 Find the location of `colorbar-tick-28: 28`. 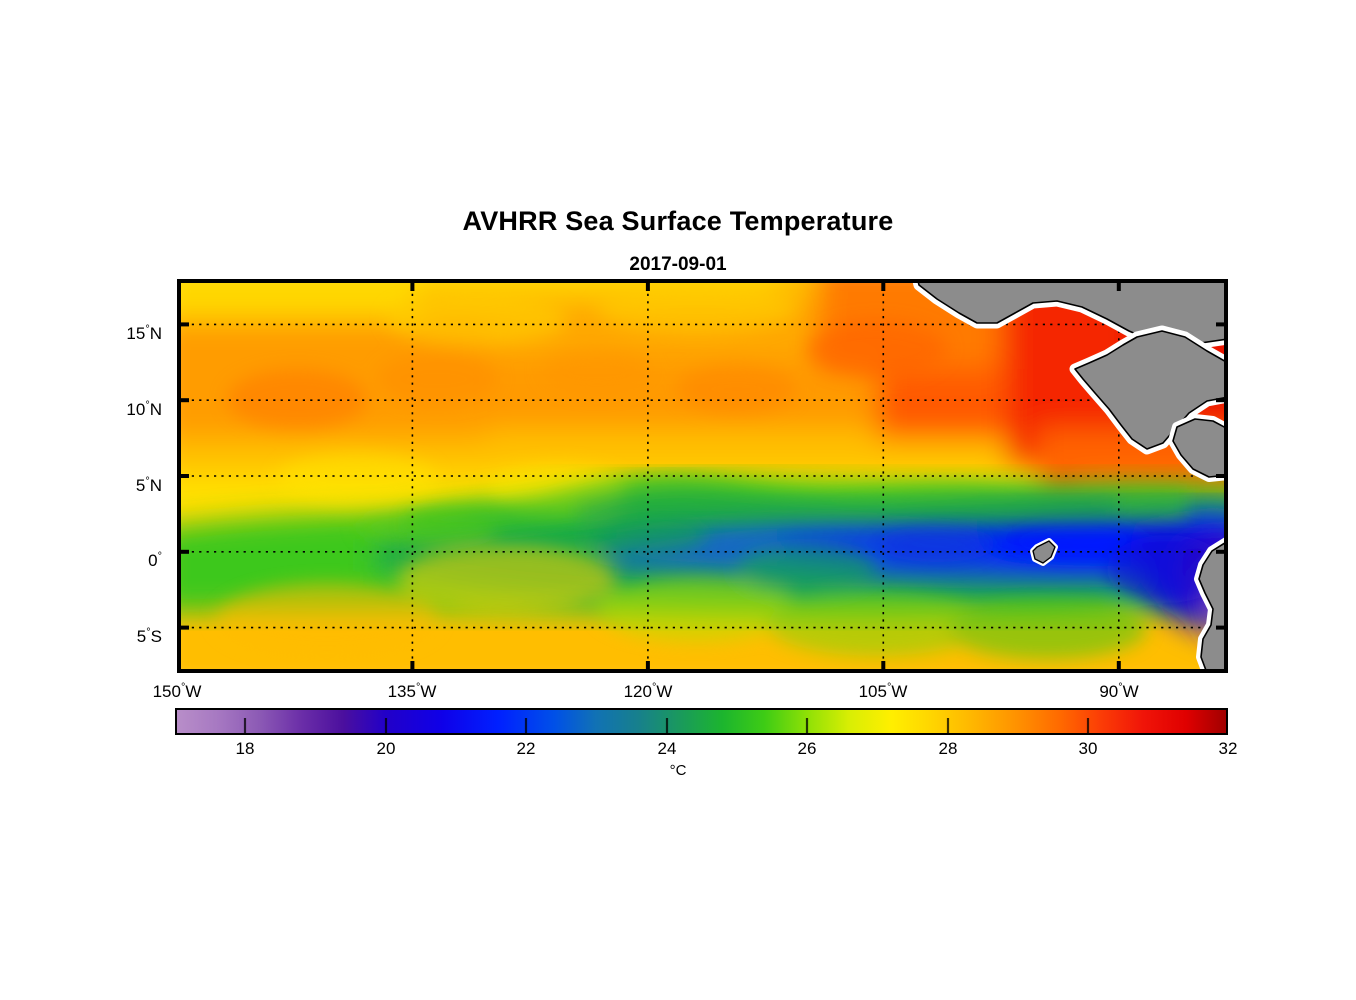

colorbar-tick-28: 28 is located at coordinates (948, 748).